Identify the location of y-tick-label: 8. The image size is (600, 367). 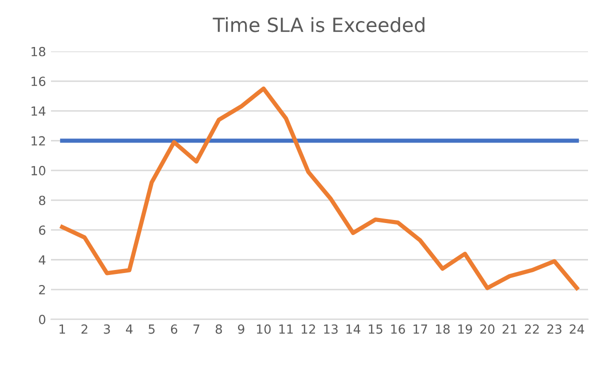
(42, 201).